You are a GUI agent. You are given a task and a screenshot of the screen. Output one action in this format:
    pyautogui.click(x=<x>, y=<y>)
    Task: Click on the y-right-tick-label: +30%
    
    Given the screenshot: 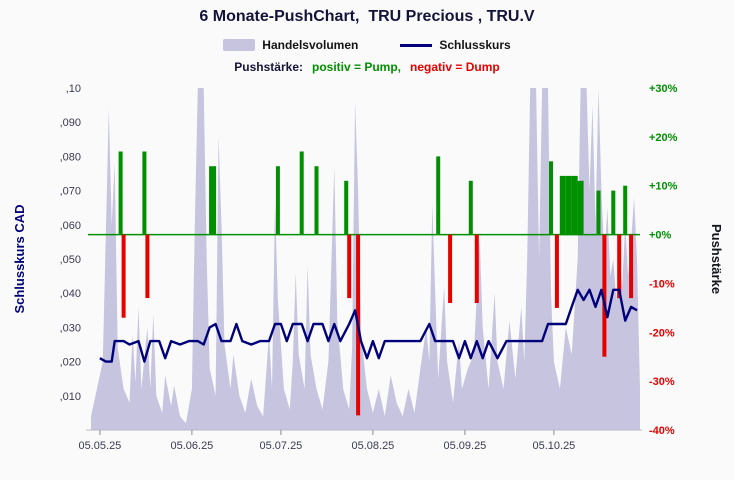 What is the action you would take?
    pyautogui.click(x=663, y=89)
    